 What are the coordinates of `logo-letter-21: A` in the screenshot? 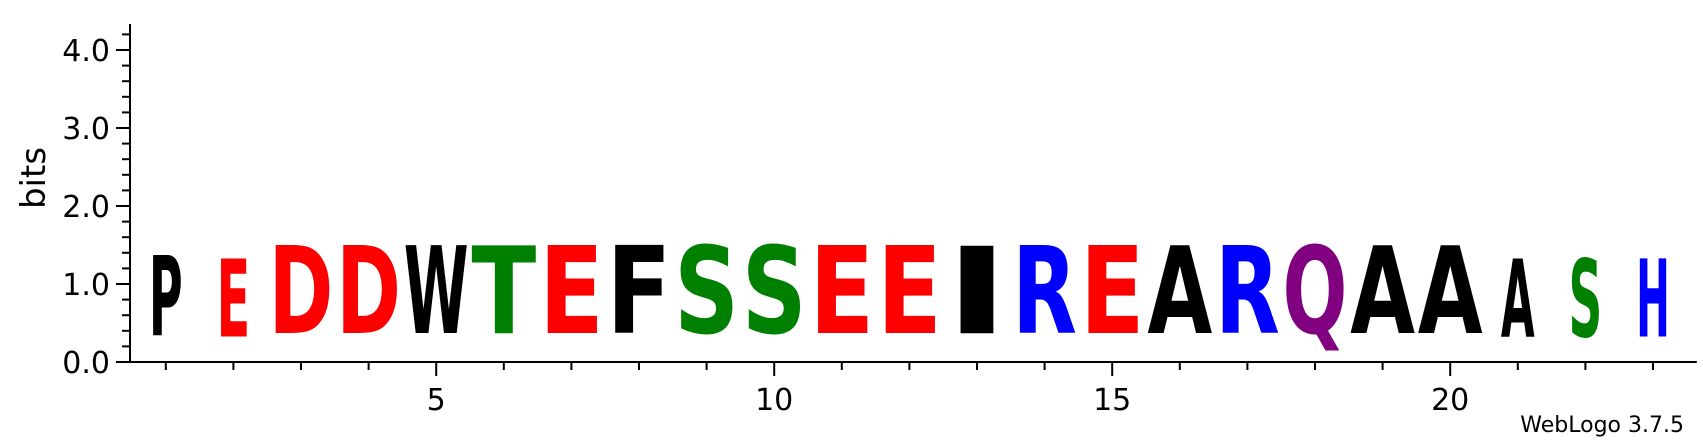 It's located at (1518, 300).